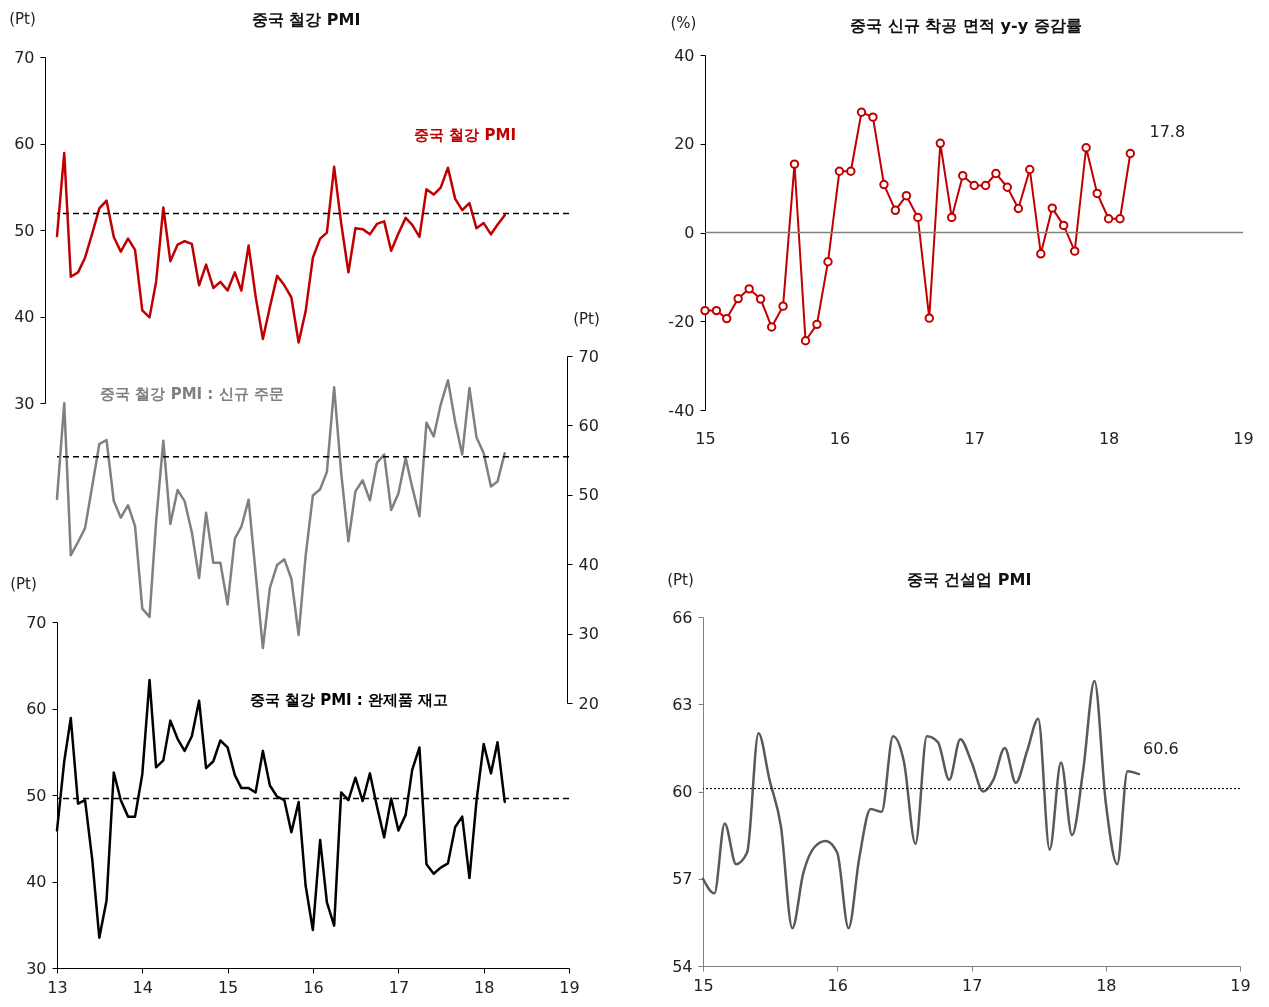  What do you see at coordinates (349, 700) in the screenshot?
I see `text: 중국 철강 PMI : 완제품 재고` at bounding box center [349, 700].